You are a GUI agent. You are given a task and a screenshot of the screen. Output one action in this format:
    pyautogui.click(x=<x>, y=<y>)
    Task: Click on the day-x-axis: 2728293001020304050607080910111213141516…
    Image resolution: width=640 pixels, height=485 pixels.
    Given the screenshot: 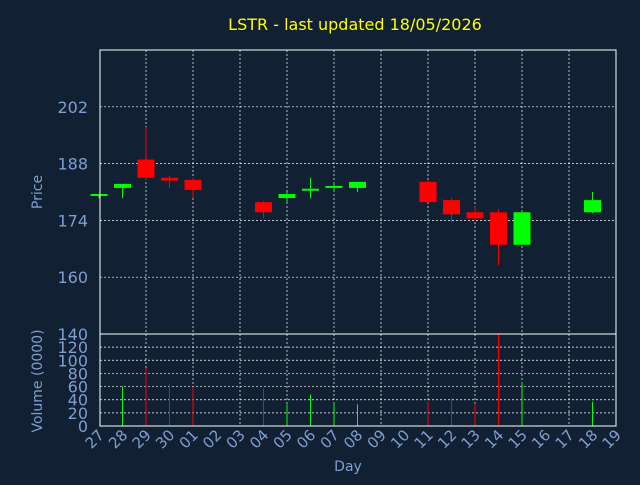 What is the action you would take?
    pyautogui.click(x=353, y=439)
    